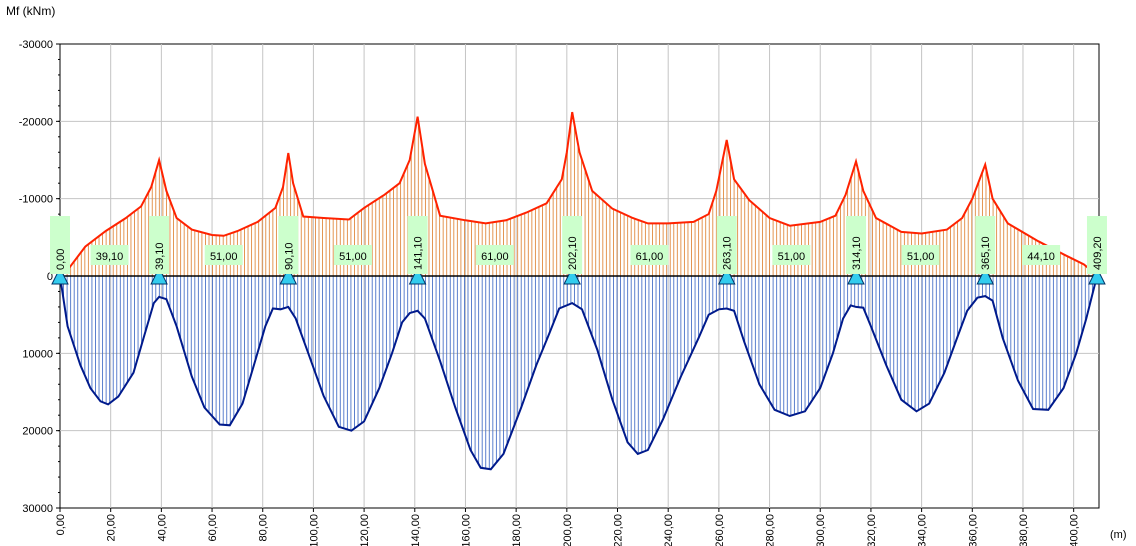 Image resolution: width=1136 pixels, height=546 pixels. Describe the element at coordinates (37, 432) in the screenshot. I see `y-tick-label: 20000` at that location.